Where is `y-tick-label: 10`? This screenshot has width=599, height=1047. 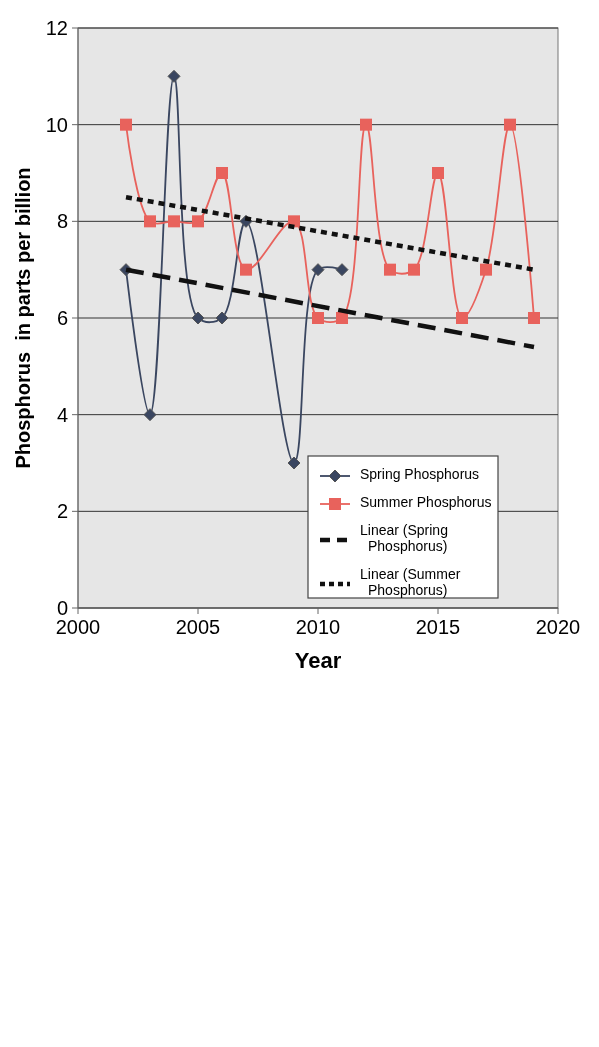 y-tick-label: 10 is located at coordinates (56, 124).